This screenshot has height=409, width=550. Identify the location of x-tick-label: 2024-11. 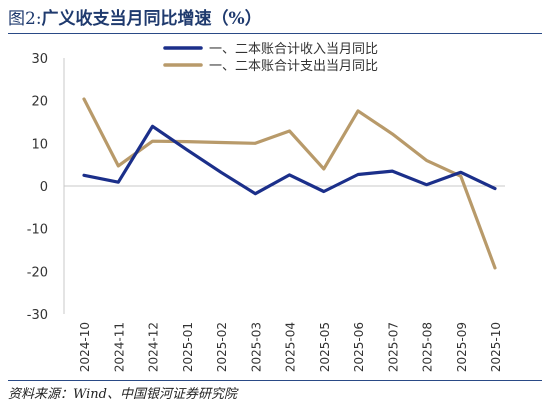
(119, 347).